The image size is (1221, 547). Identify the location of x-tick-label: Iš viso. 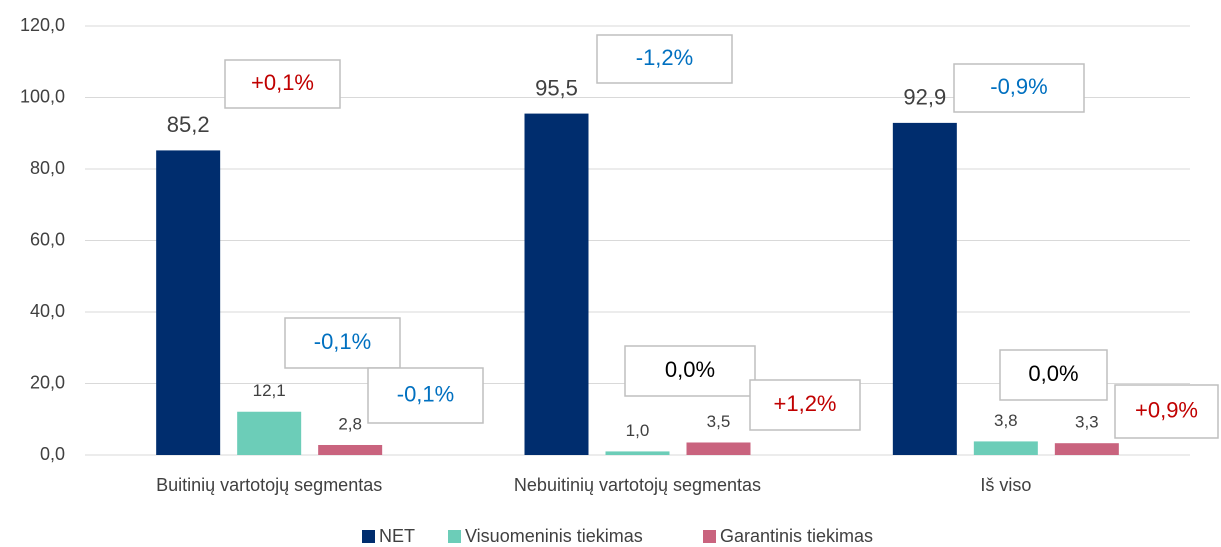
(1005, 485).